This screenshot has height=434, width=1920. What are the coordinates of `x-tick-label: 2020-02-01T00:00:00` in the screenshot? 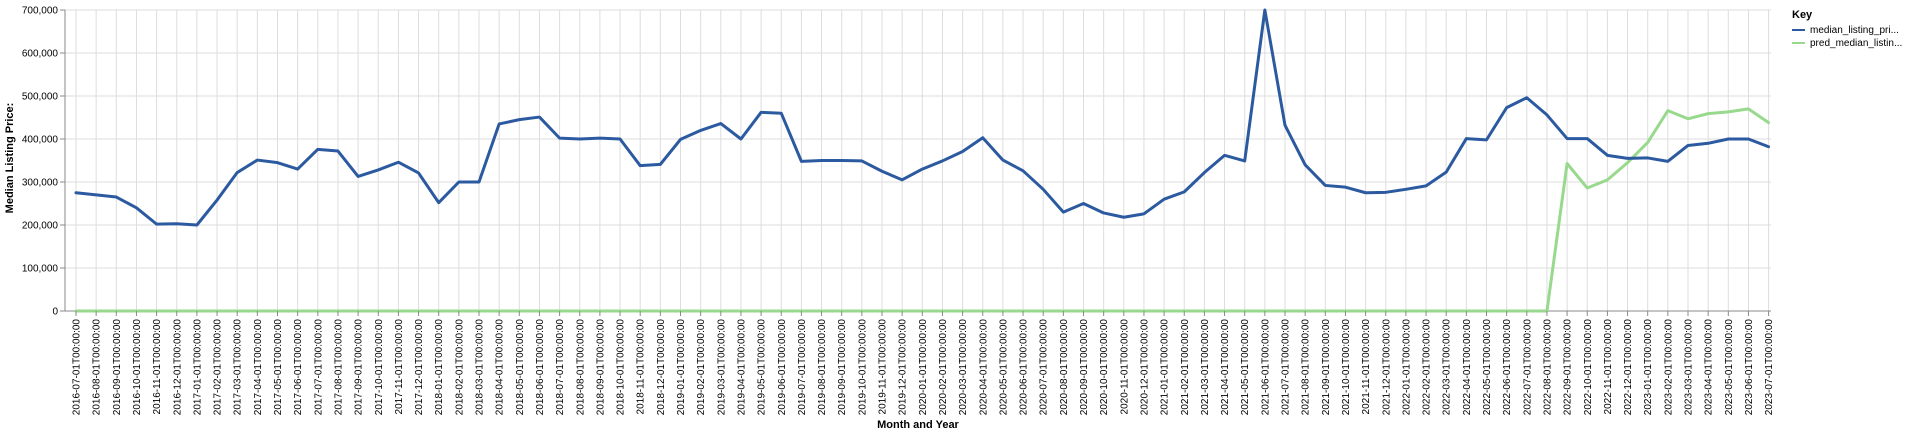 It's located at (943, 367).